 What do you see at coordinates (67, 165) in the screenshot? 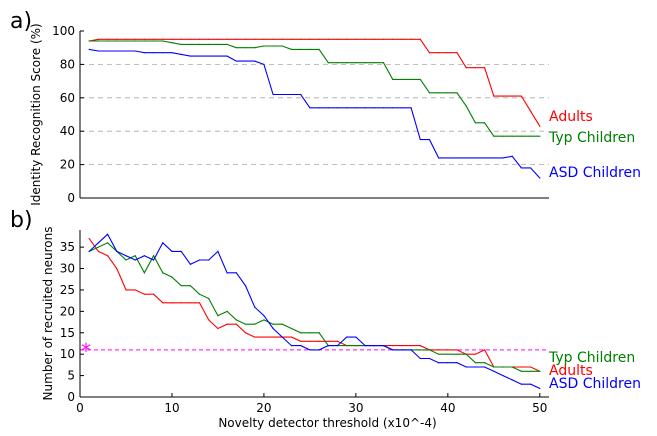
I see `y-tick-label: 20` at bounding box center [67, 165].